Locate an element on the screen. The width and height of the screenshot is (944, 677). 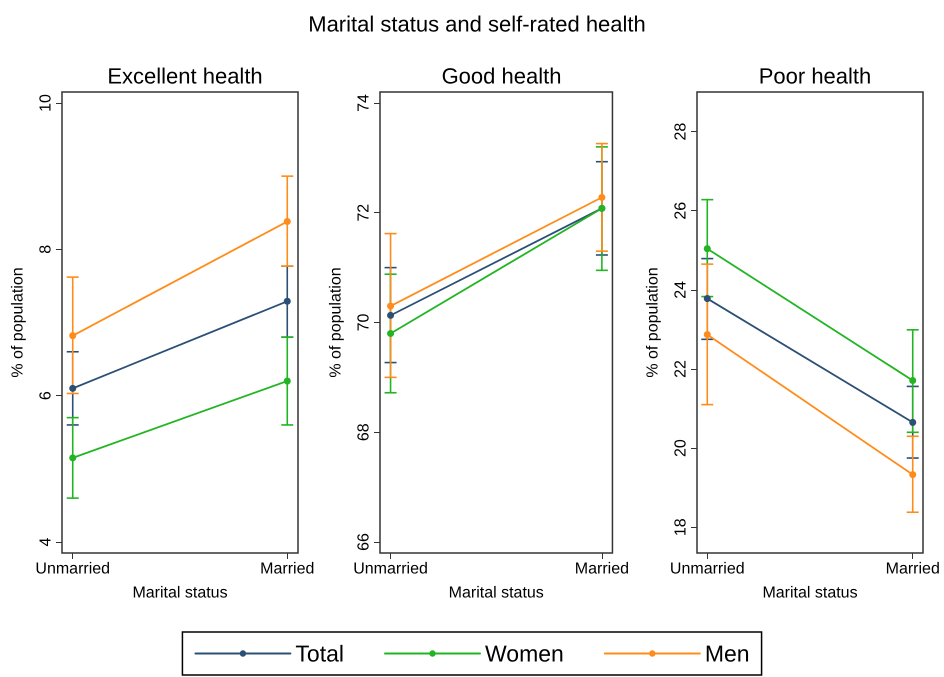
y-tick-label: 24 is located at coordinates (681, 289).